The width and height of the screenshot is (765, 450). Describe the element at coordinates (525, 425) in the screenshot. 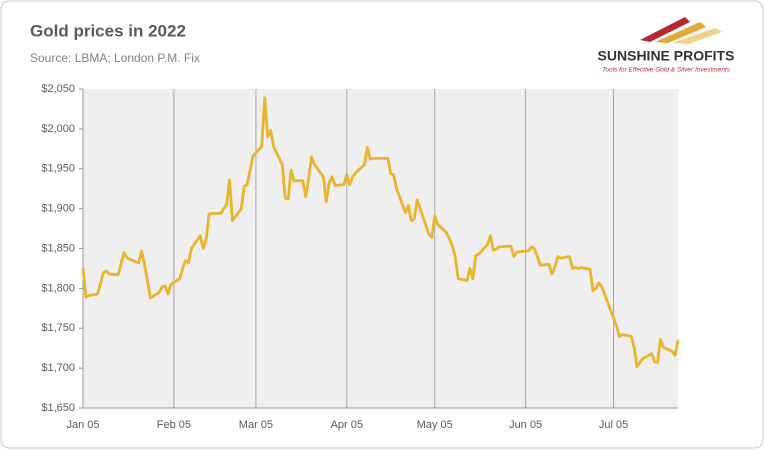

I see `x-tick-label: Jun 05` at that location.